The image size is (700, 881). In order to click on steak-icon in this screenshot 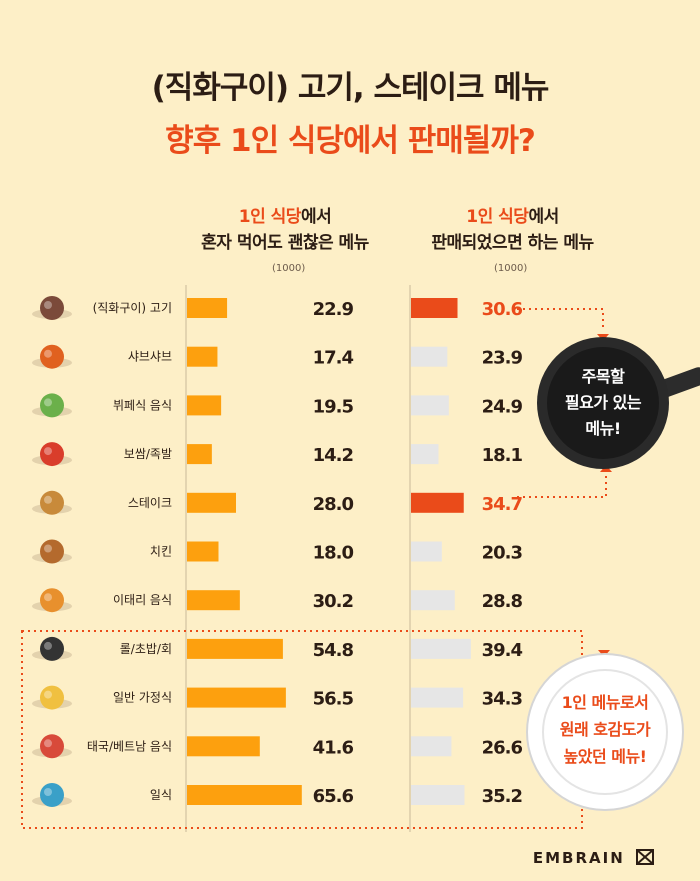, I will do `click(52, 502)`.